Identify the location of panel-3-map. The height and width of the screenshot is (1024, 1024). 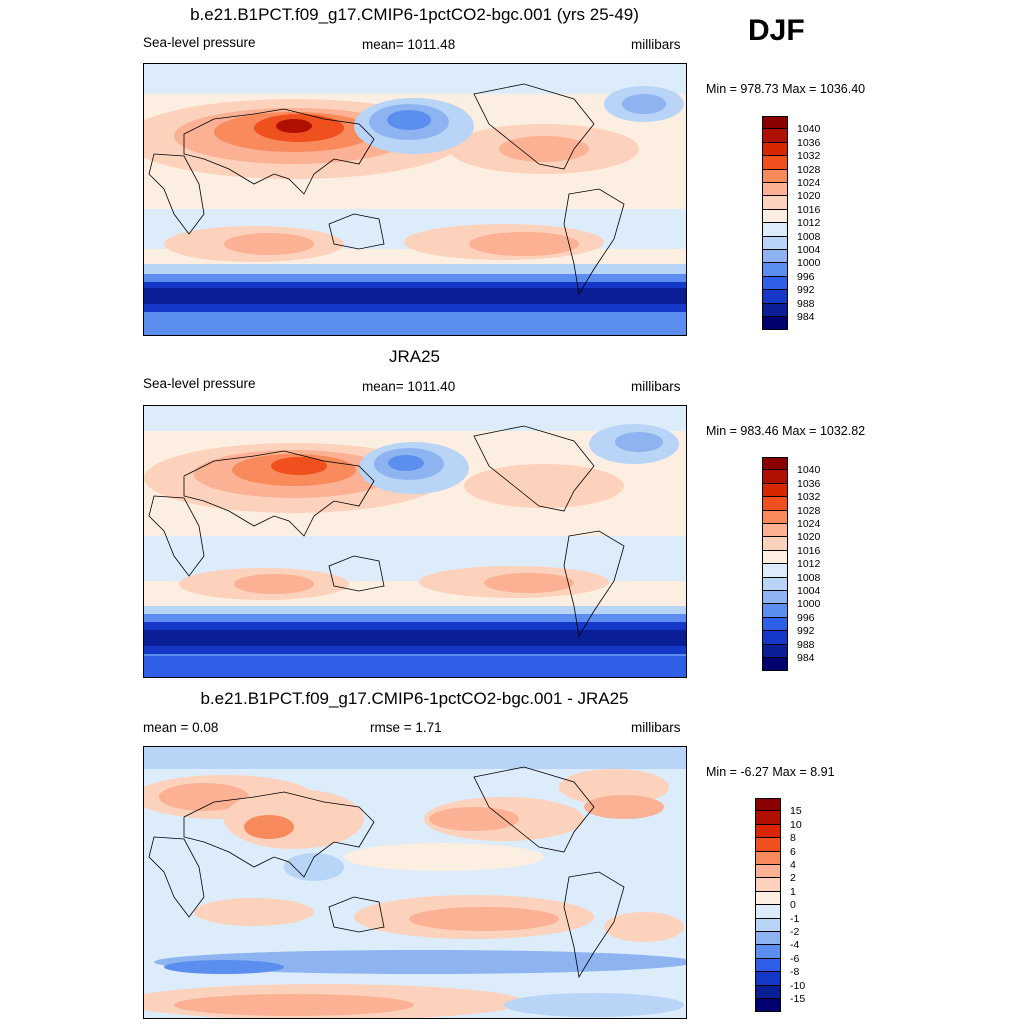
(415, 882).